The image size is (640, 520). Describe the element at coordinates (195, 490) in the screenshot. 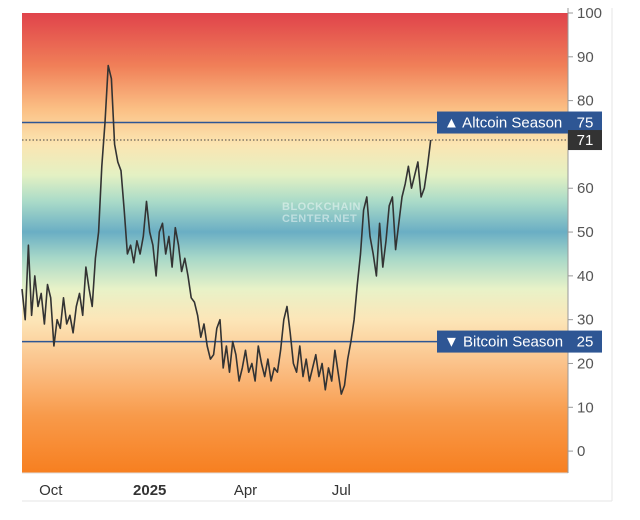

I see `x-axis-ticks: Oct 2025 Apr Jul` at that location.